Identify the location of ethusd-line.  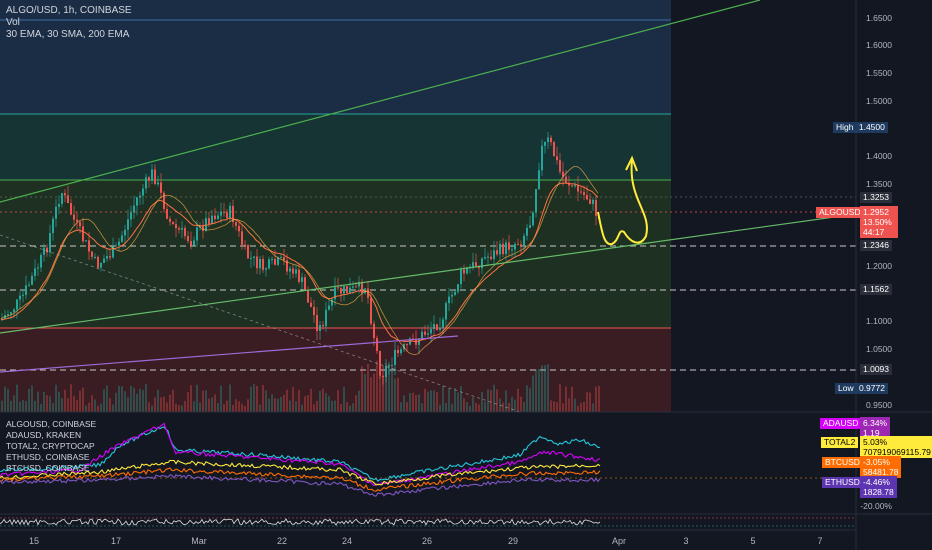
(300, 485).